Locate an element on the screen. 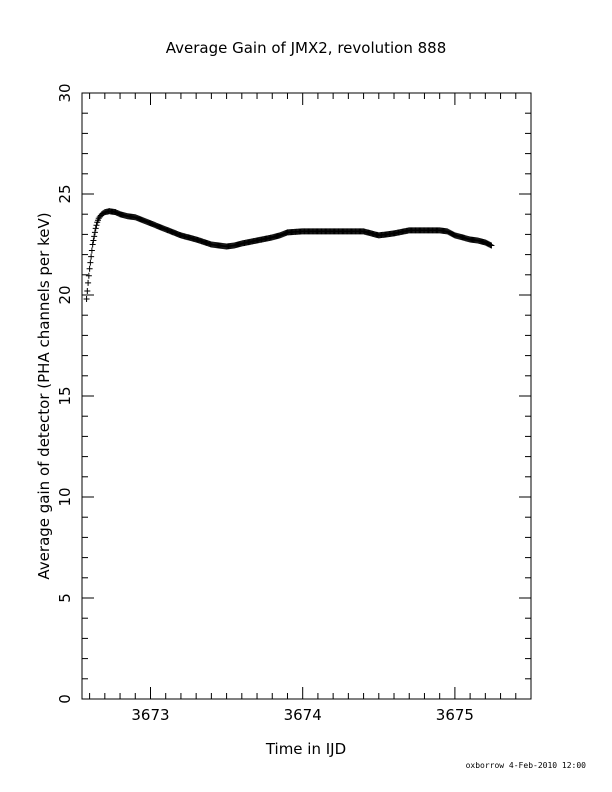 This screenshot has height=792, width=612. x-tick-label: 3673 is located at coordinates (150, 715).